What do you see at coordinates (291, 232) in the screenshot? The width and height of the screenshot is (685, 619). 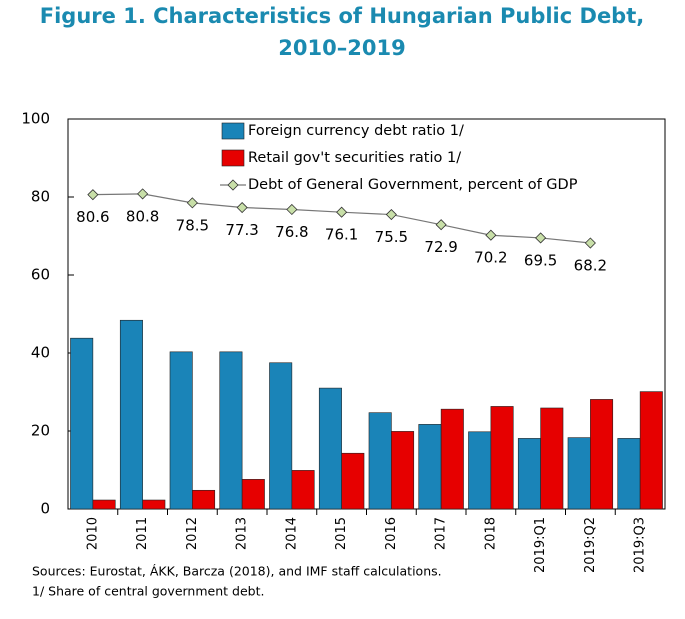 I see `data-label: 76.8` at bounding box center [291, 232].